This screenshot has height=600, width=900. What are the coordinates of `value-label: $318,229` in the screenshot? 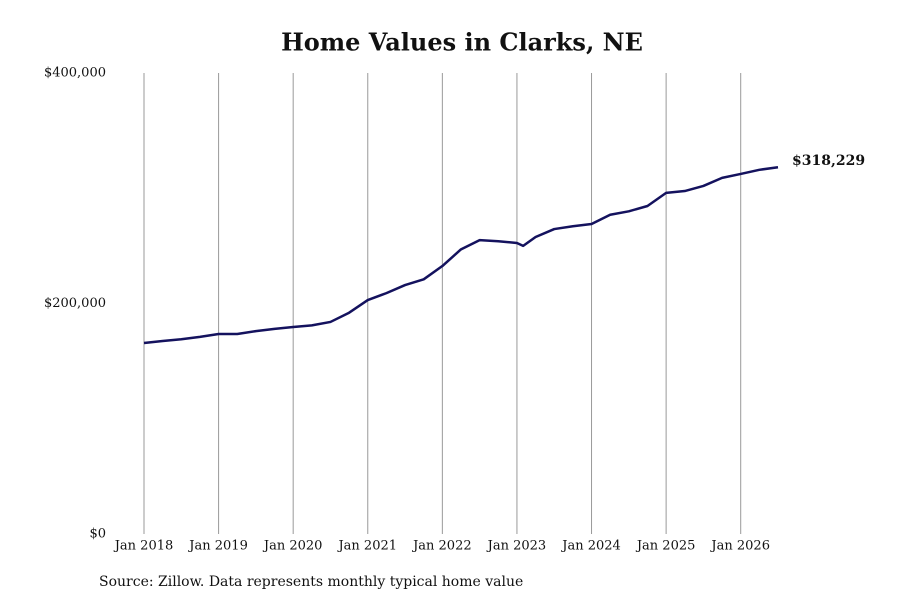 It's located at (828, 161).